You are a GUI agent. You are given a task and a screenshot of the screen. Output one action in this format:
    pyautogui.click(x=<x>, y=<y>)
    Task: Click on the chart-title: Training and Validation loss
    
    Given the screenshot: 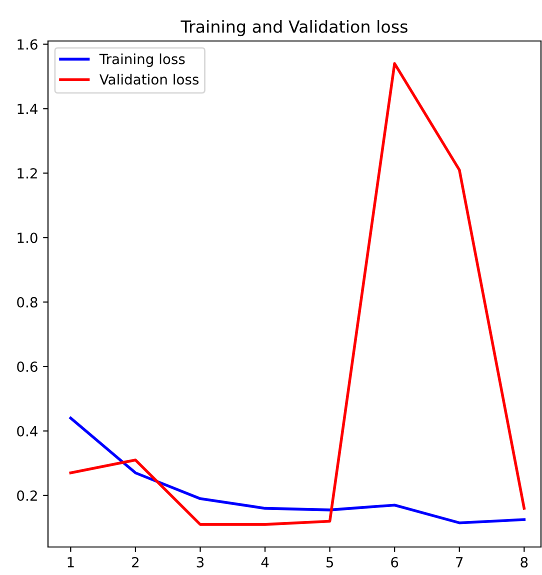 What is the action you would take?
    pyautogui.click(x=294, y=28)
    